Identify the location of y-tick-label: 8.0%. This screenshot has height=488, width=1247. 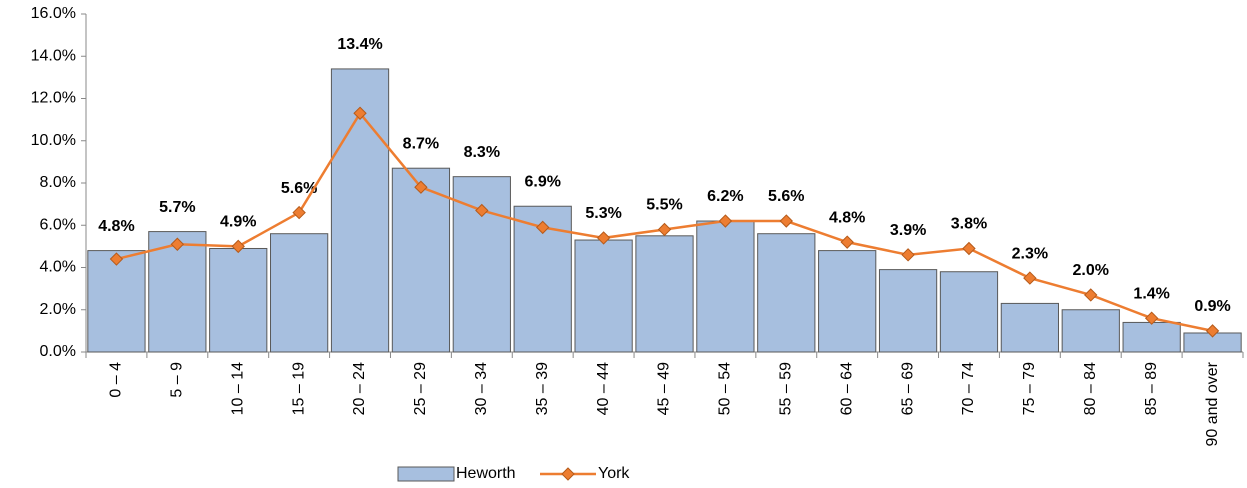
(58, 182).